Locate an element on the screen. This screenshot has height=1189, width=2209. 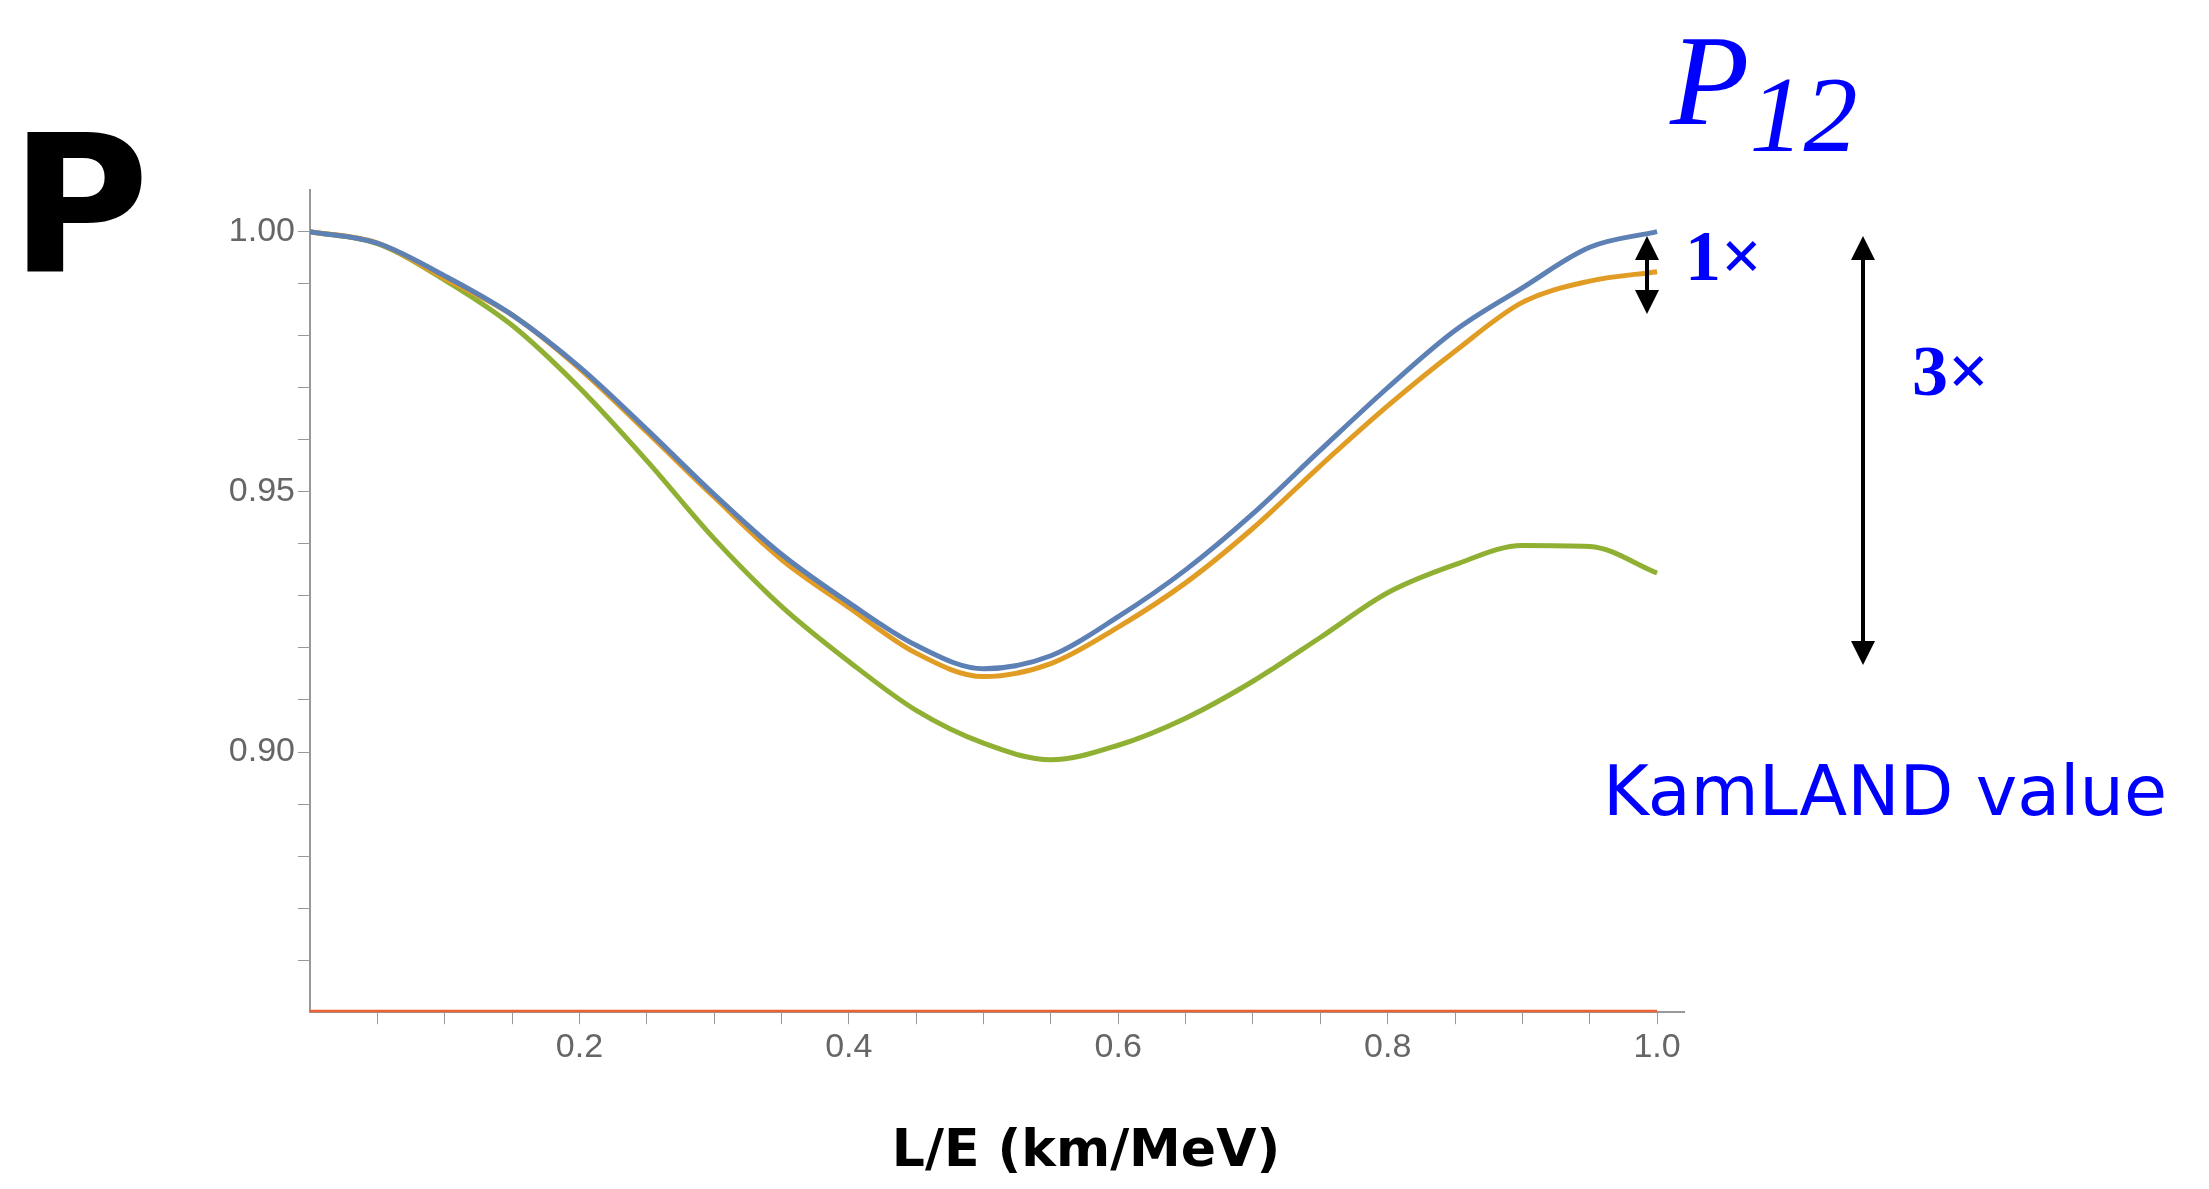
y-tick-label: 0.90 is located at coordinates (261, 749).